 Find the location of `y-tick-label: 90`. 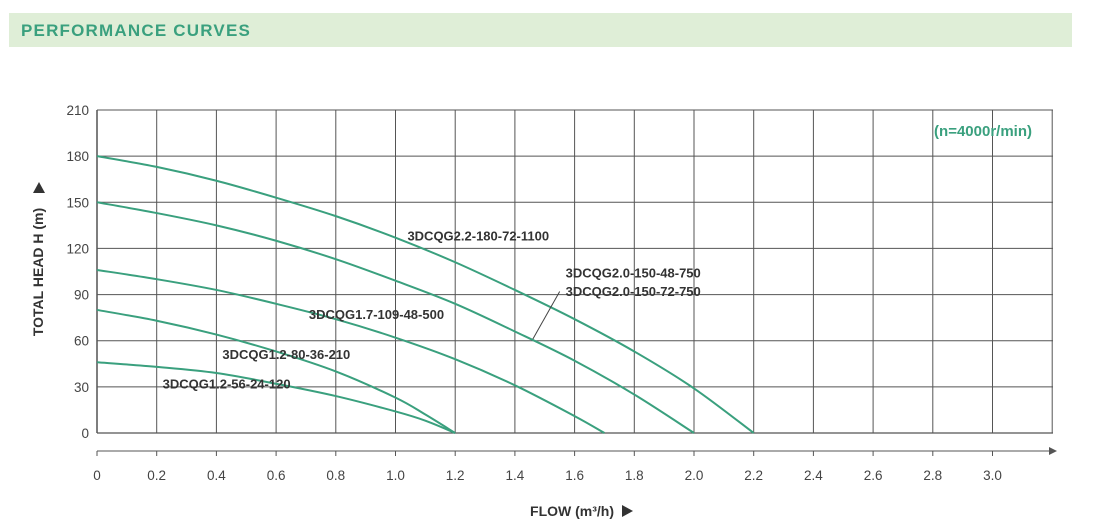

y-tick-label: 90 is located at coordinates (81, 295).